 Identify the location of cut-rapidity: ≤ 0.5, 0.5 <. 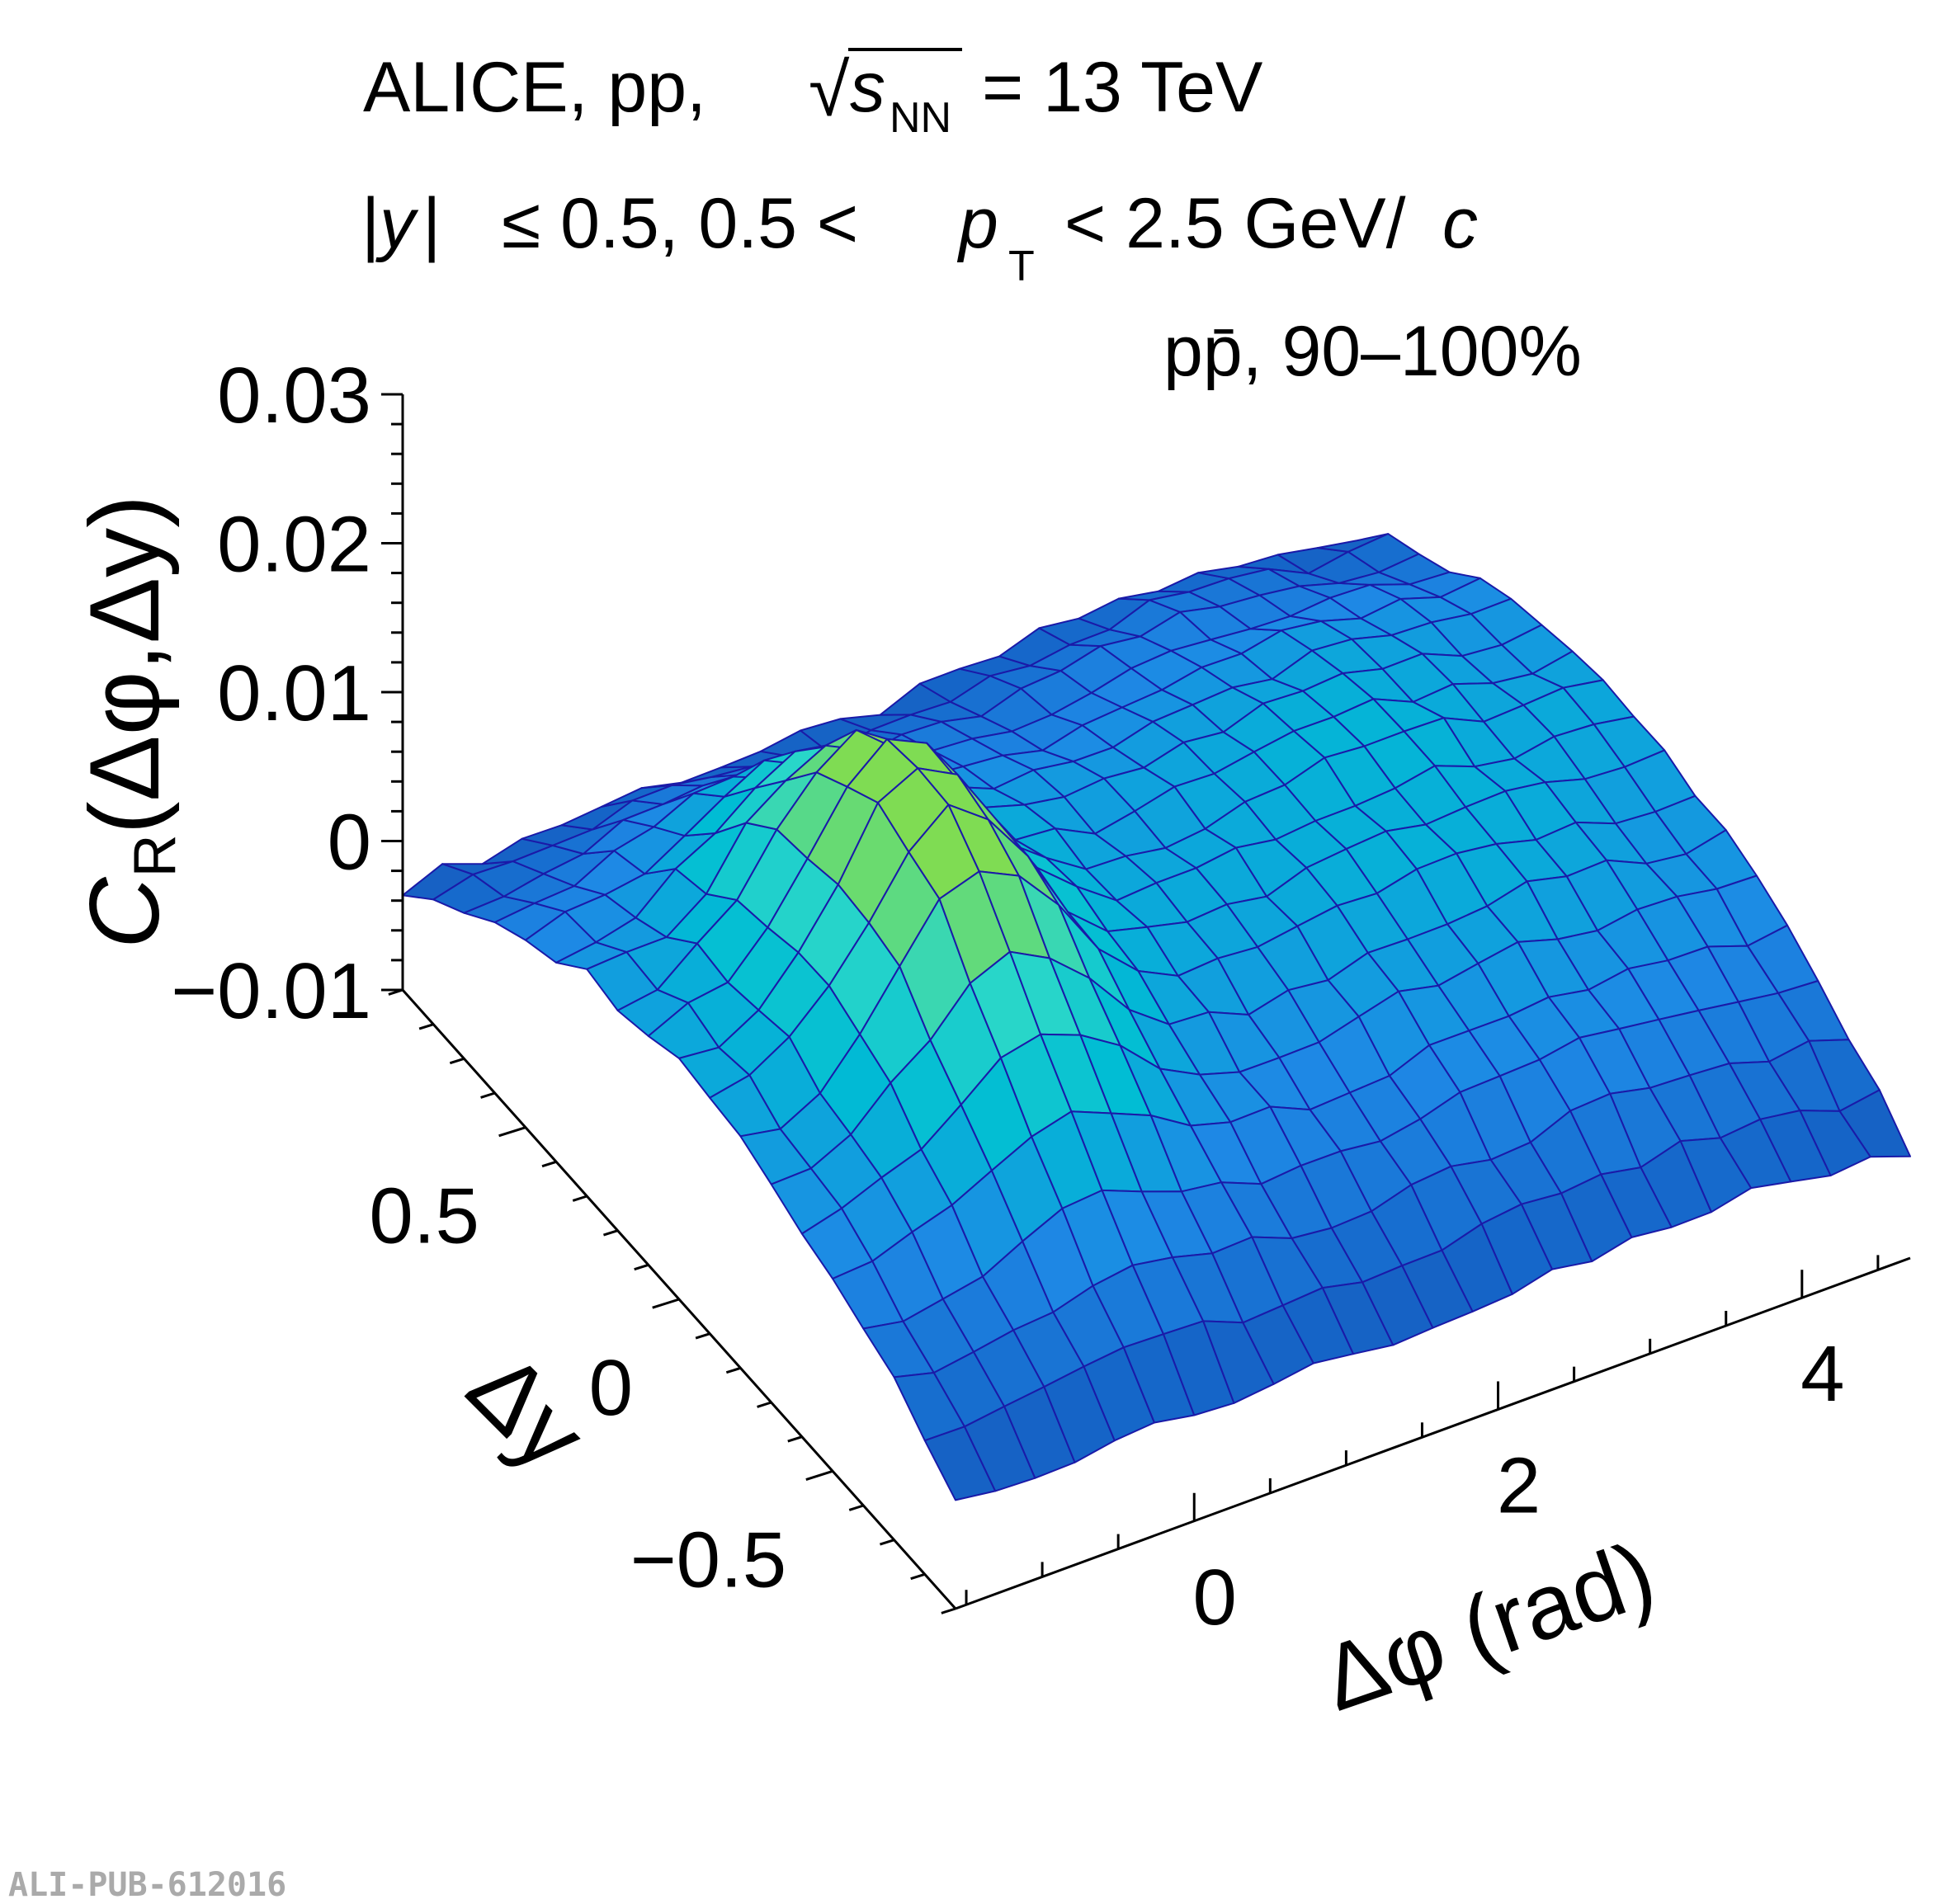
(680, 223).